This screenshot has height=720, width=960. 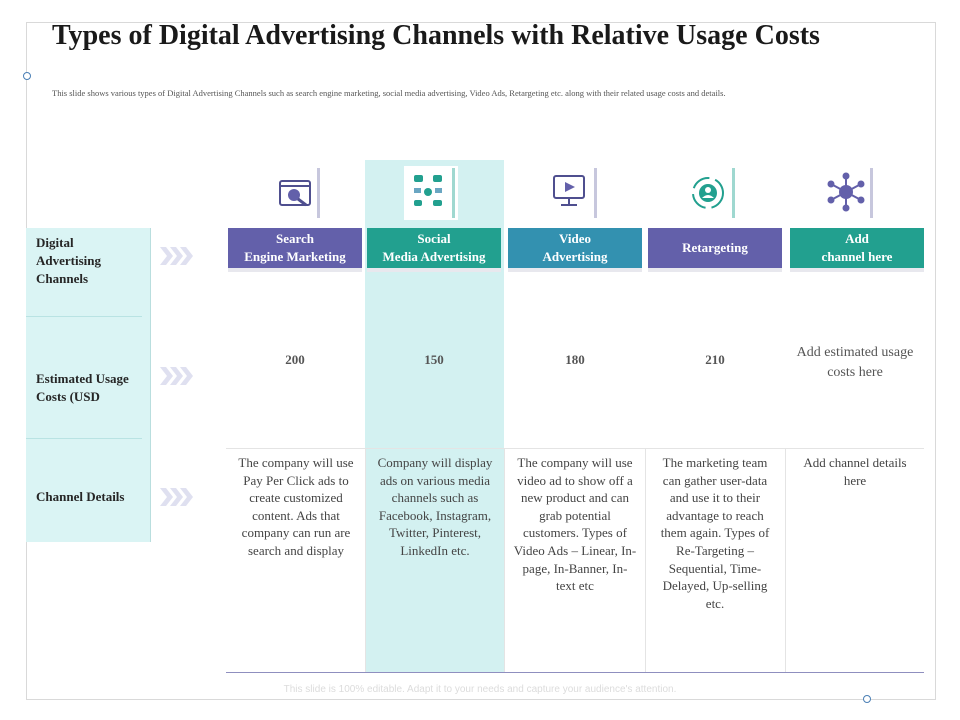 I want to click on cost-value: 150, so click(x=434, y=359).